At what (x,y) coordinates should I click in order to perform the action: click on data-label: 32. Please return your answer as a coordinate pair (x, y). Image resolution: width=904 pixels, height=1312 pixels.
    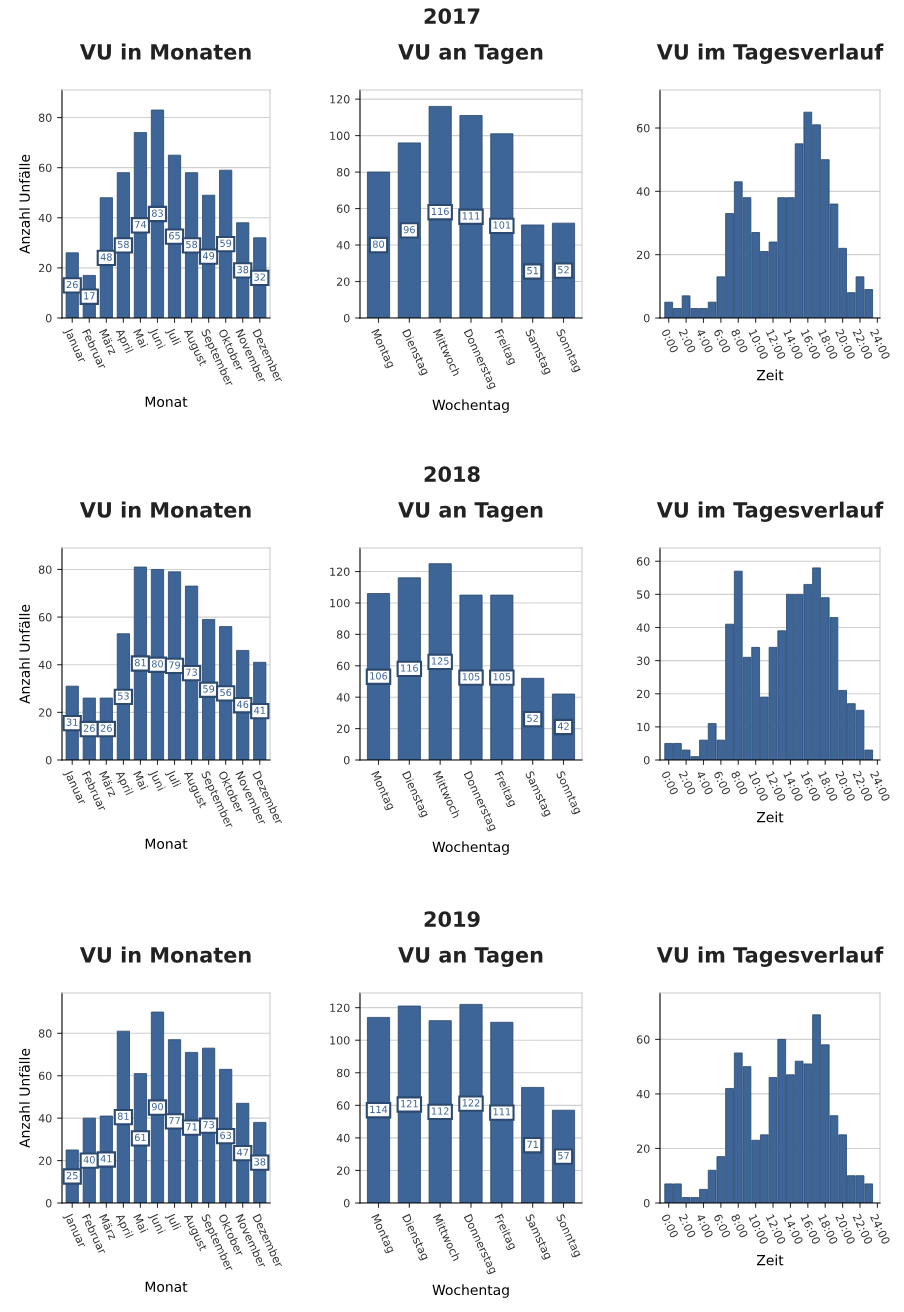
    Looking at the image, I should click on (259, 277).